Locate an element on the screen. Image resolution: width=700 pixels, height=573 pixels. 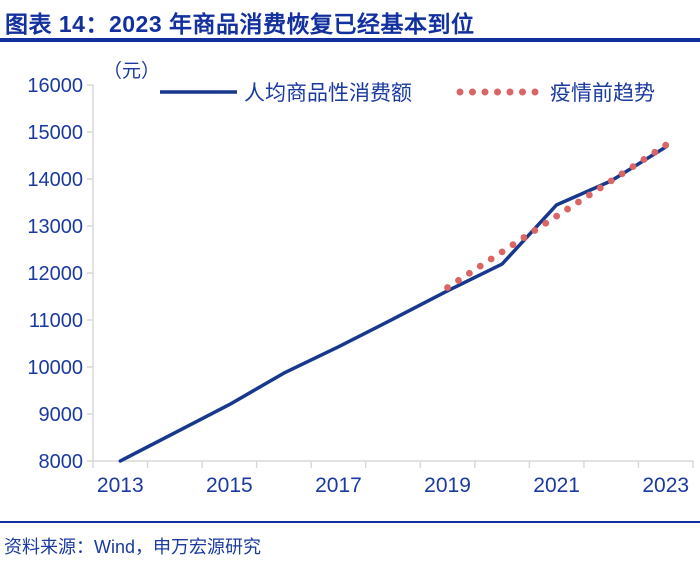
unit-label: （元） is located at coordinates (131, 71).